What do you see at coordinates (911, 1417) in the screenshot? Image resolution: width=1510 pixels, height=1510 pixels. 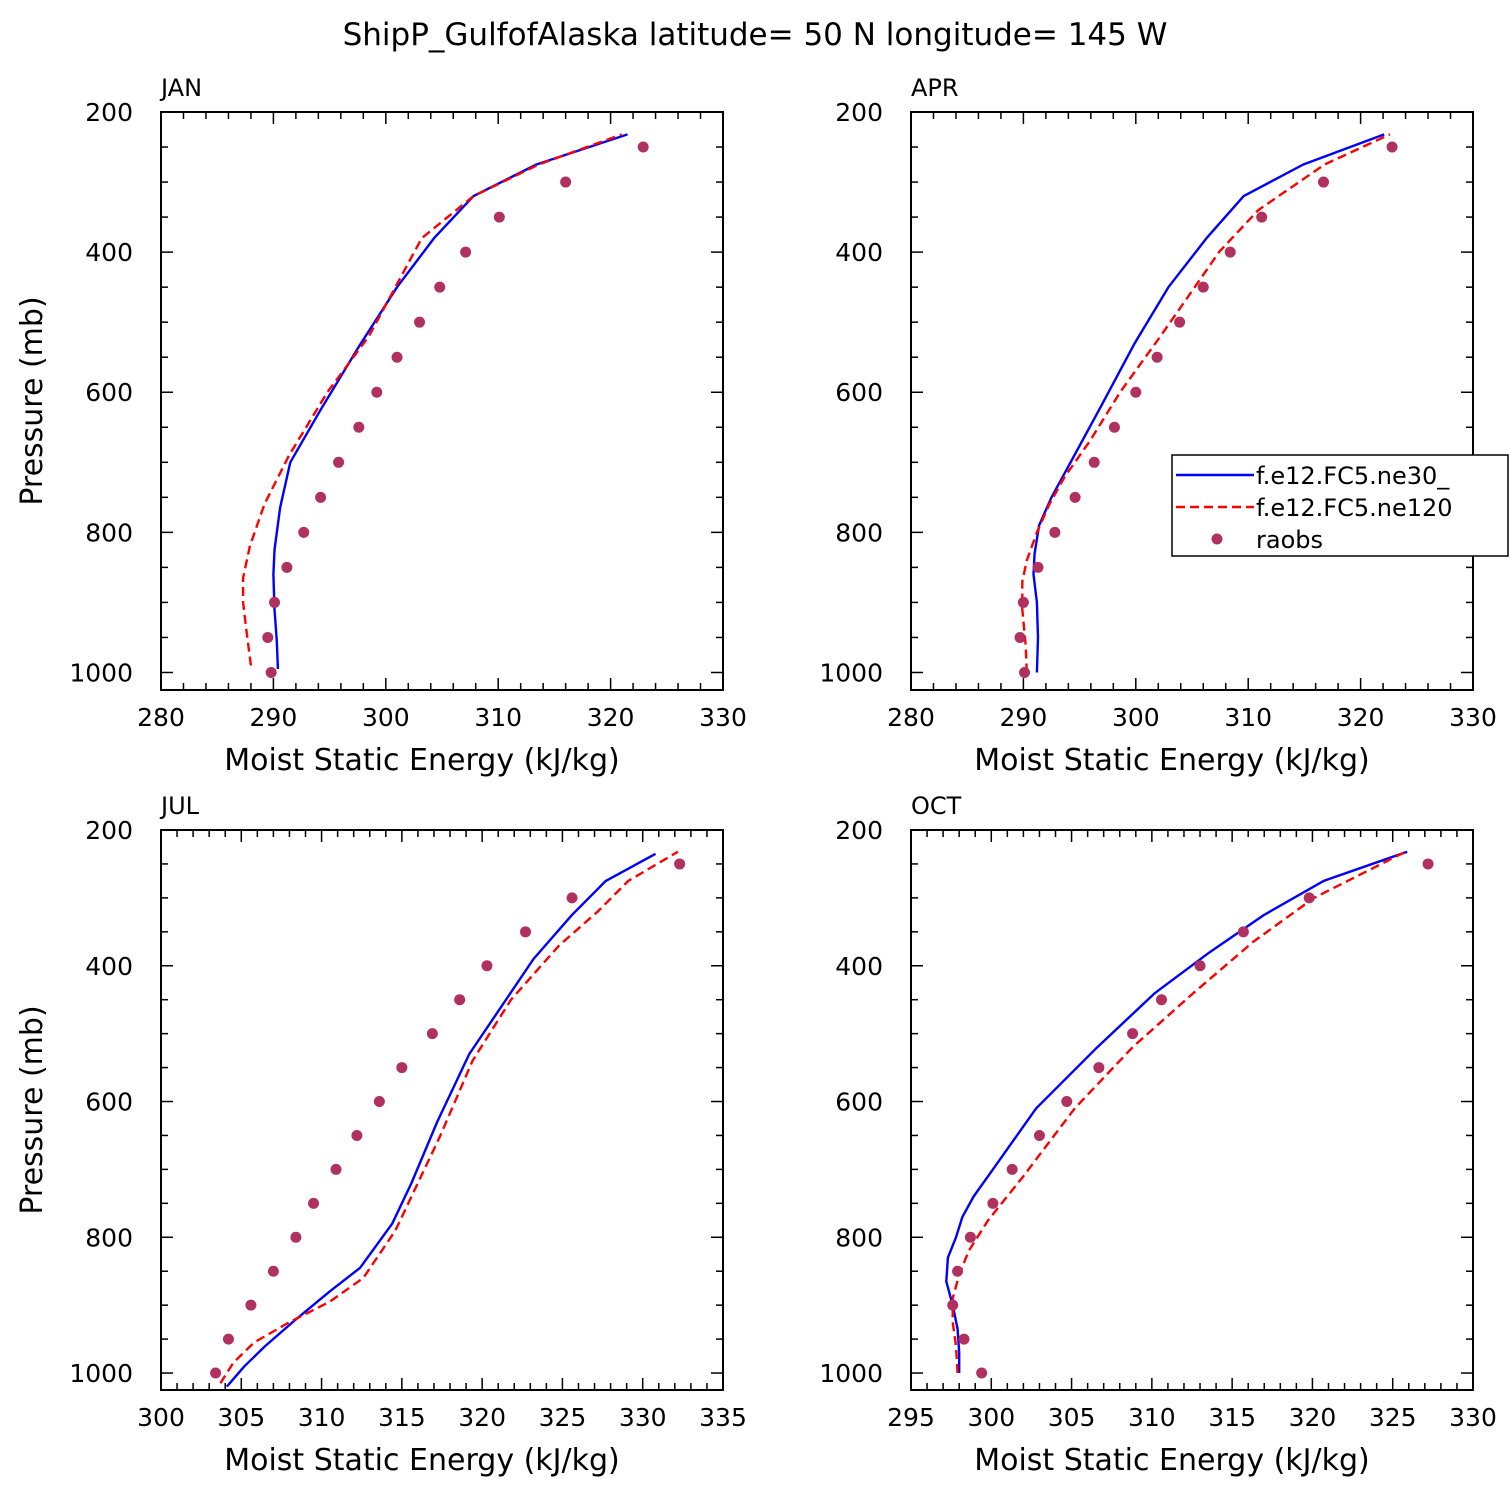 I see `x-tick-label: 295` at bounding box center [911, 1417].